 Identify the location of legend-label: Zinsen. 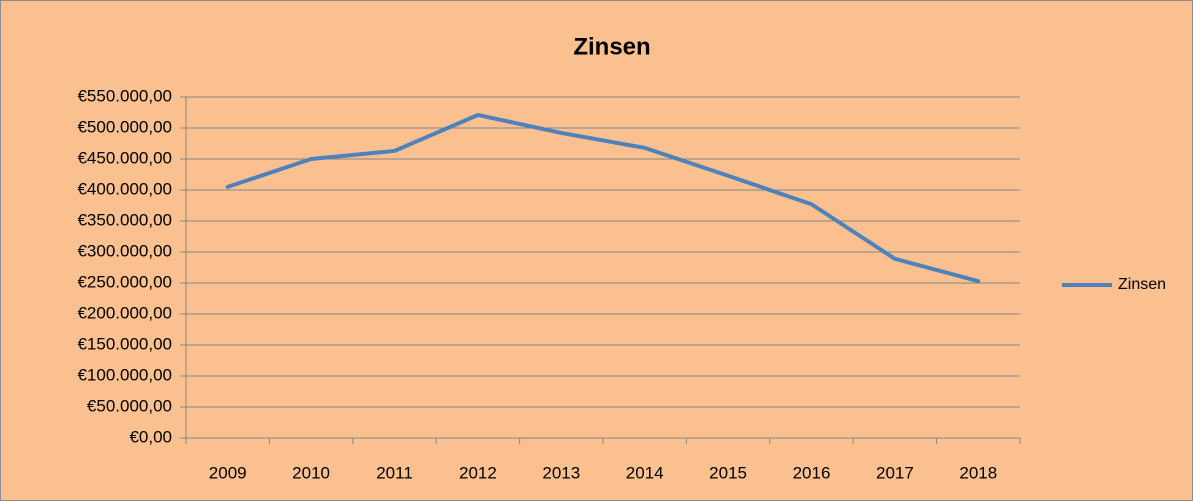
(1142, 284).